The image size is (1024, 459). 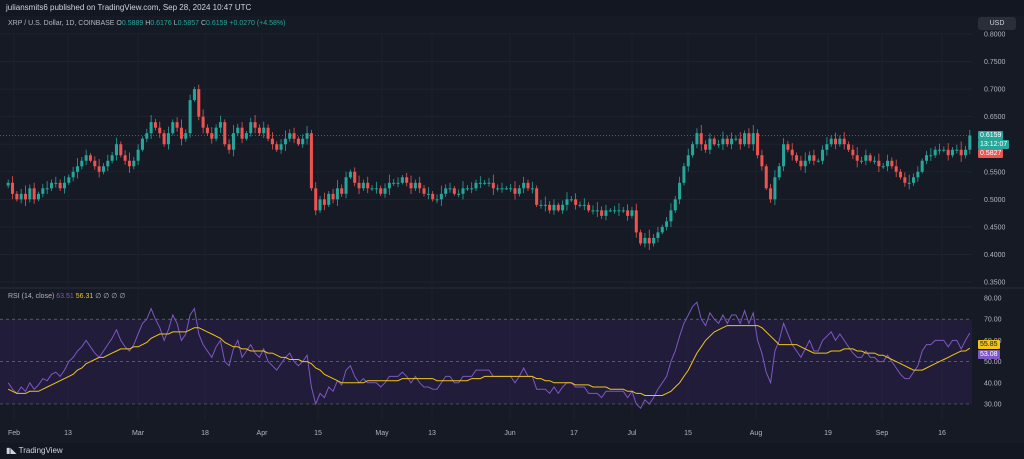 What do you see at coordinates (995, 117) in the screenshot?
I see `price-tick-label: 0.6500` at bounding box center [995, 117].